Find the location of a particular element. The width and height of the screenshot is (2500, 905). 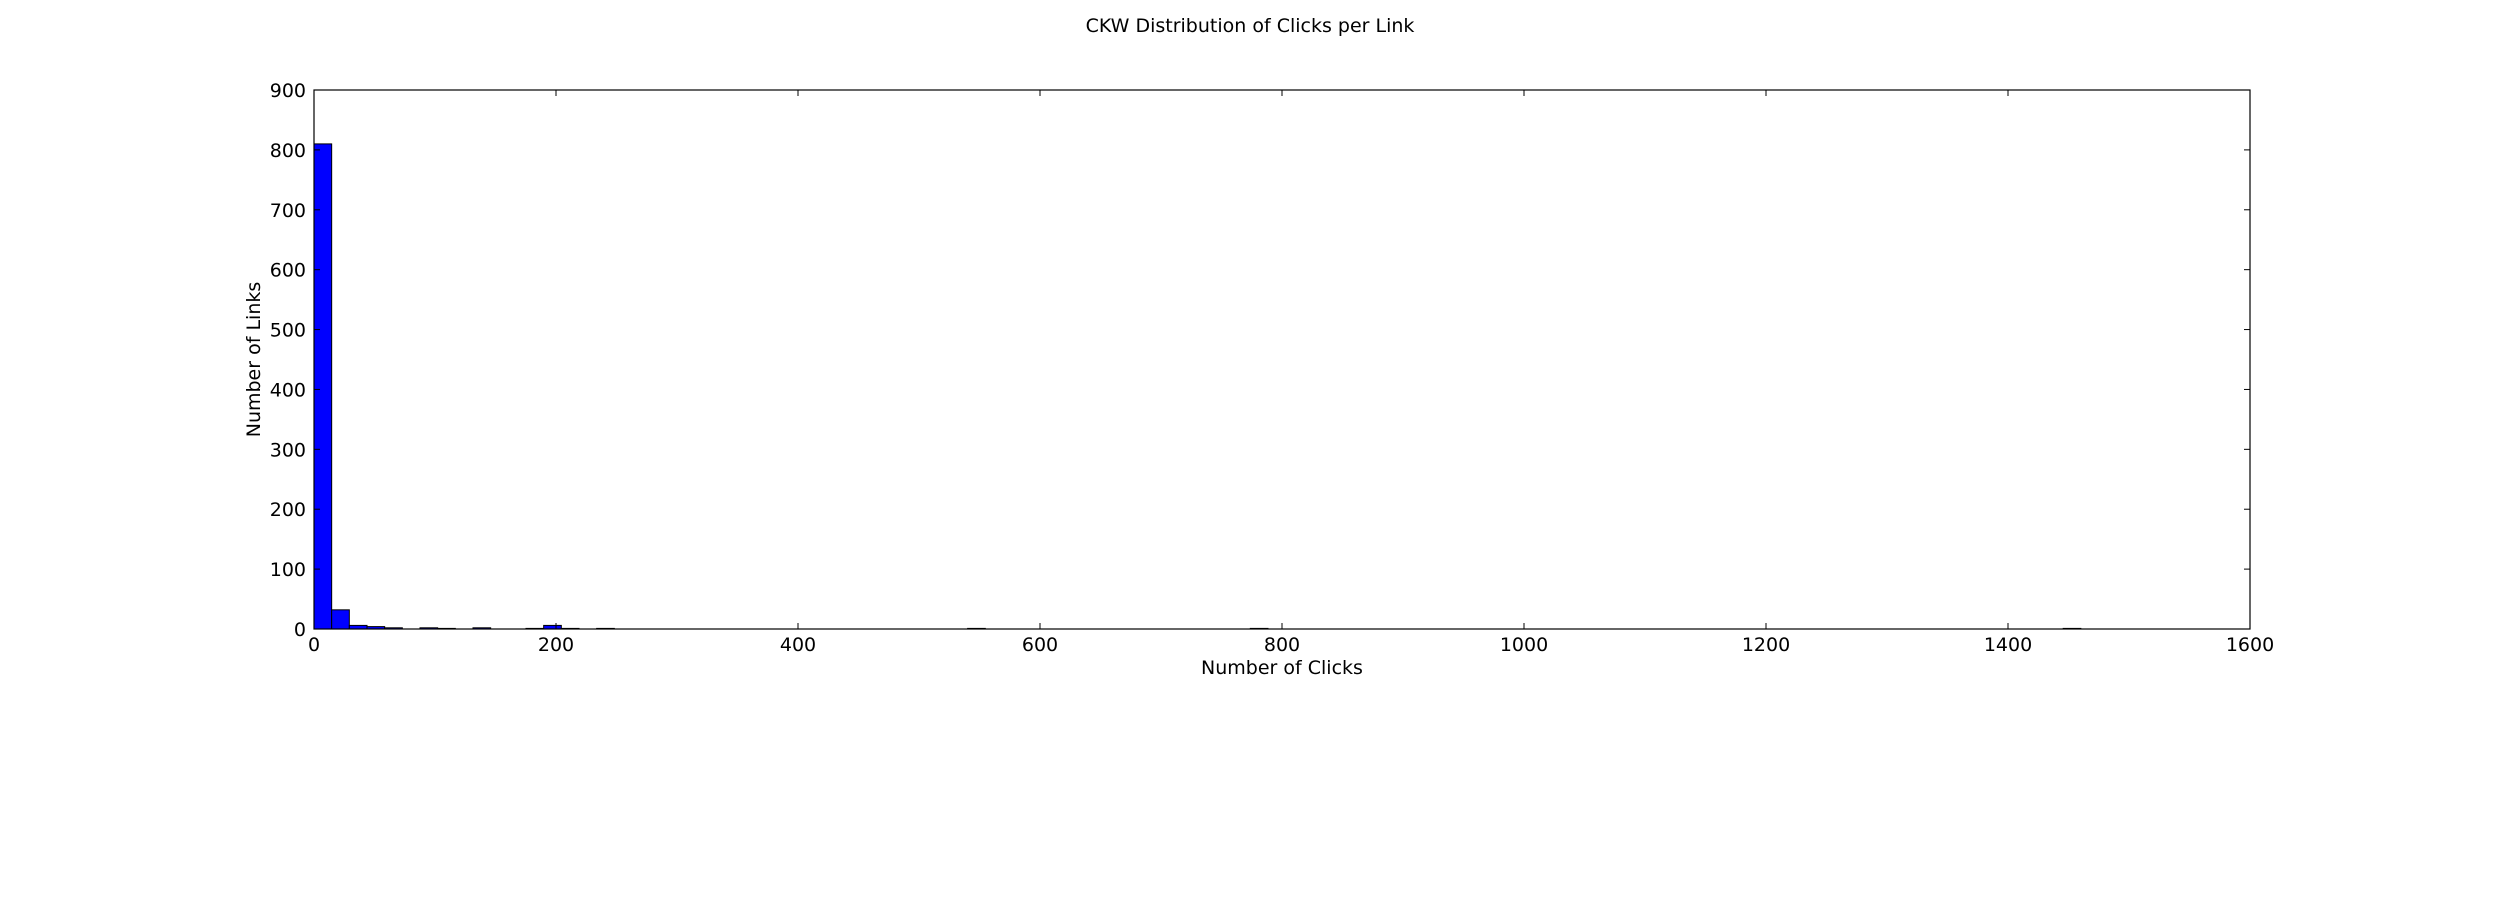

y-tick-label: 200 is located at coordinates (288, 510).